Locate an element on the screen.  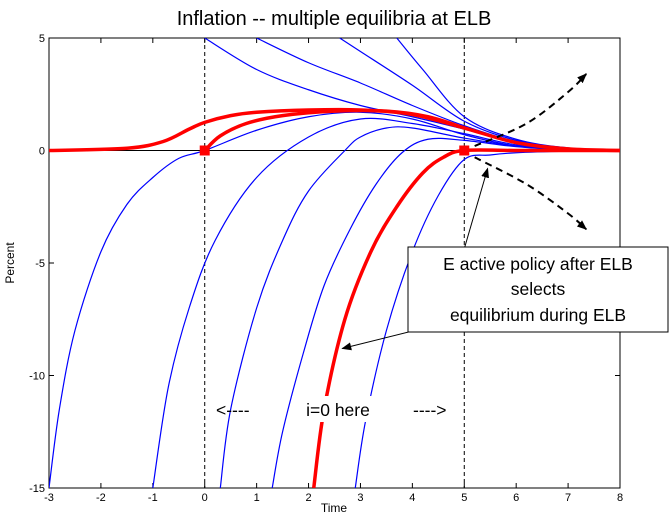
red-equilibrium-path is located at coordinates (334, 130).